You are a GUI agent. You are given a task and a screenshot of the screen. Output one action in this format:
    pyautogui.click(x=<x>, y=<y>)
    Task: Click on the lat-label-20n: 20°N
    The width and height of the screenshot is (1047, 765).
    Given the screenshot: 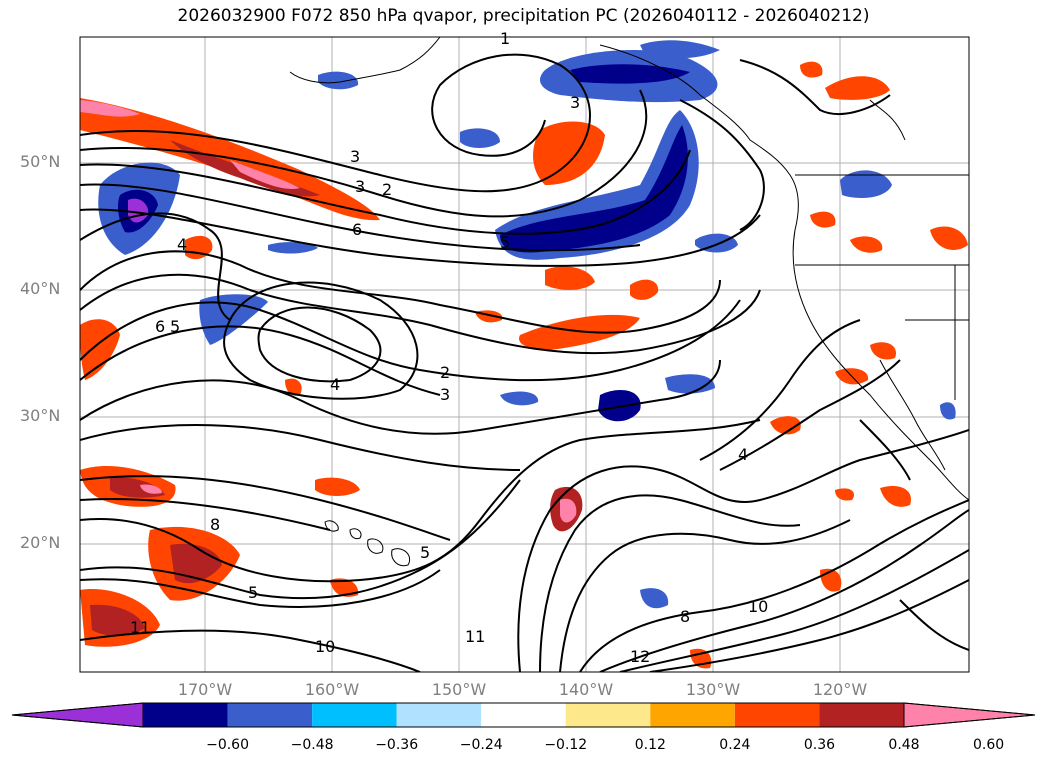 What is the action you would take?
    pyautogui.click(x=40, y=542)
    